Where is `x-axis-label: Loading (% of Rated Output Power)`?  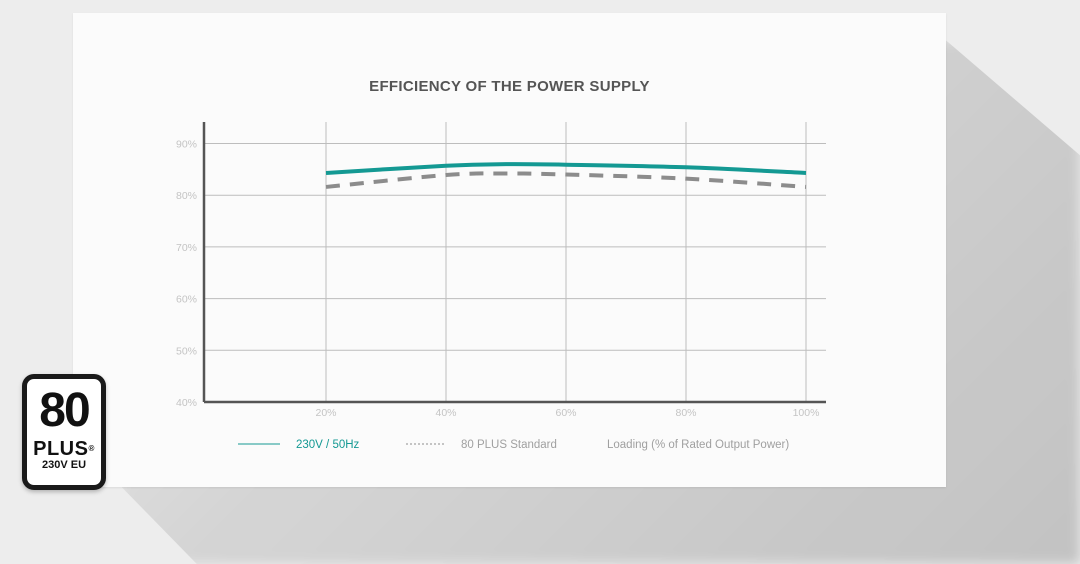
x-axis-label: Loading (% of Rated Output Power) is located at coordinates (698, 445).